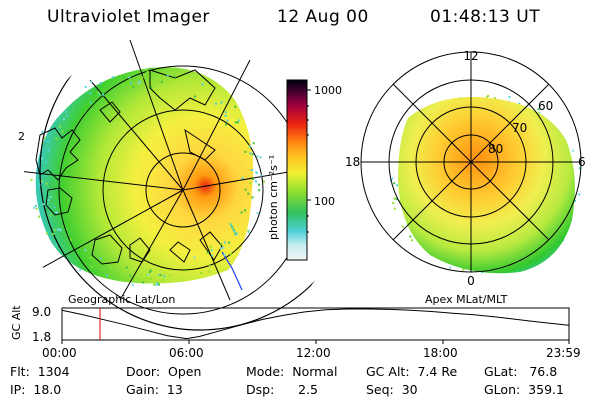  I want to click on colorbar-tick-100: 100, so click(324, 201).